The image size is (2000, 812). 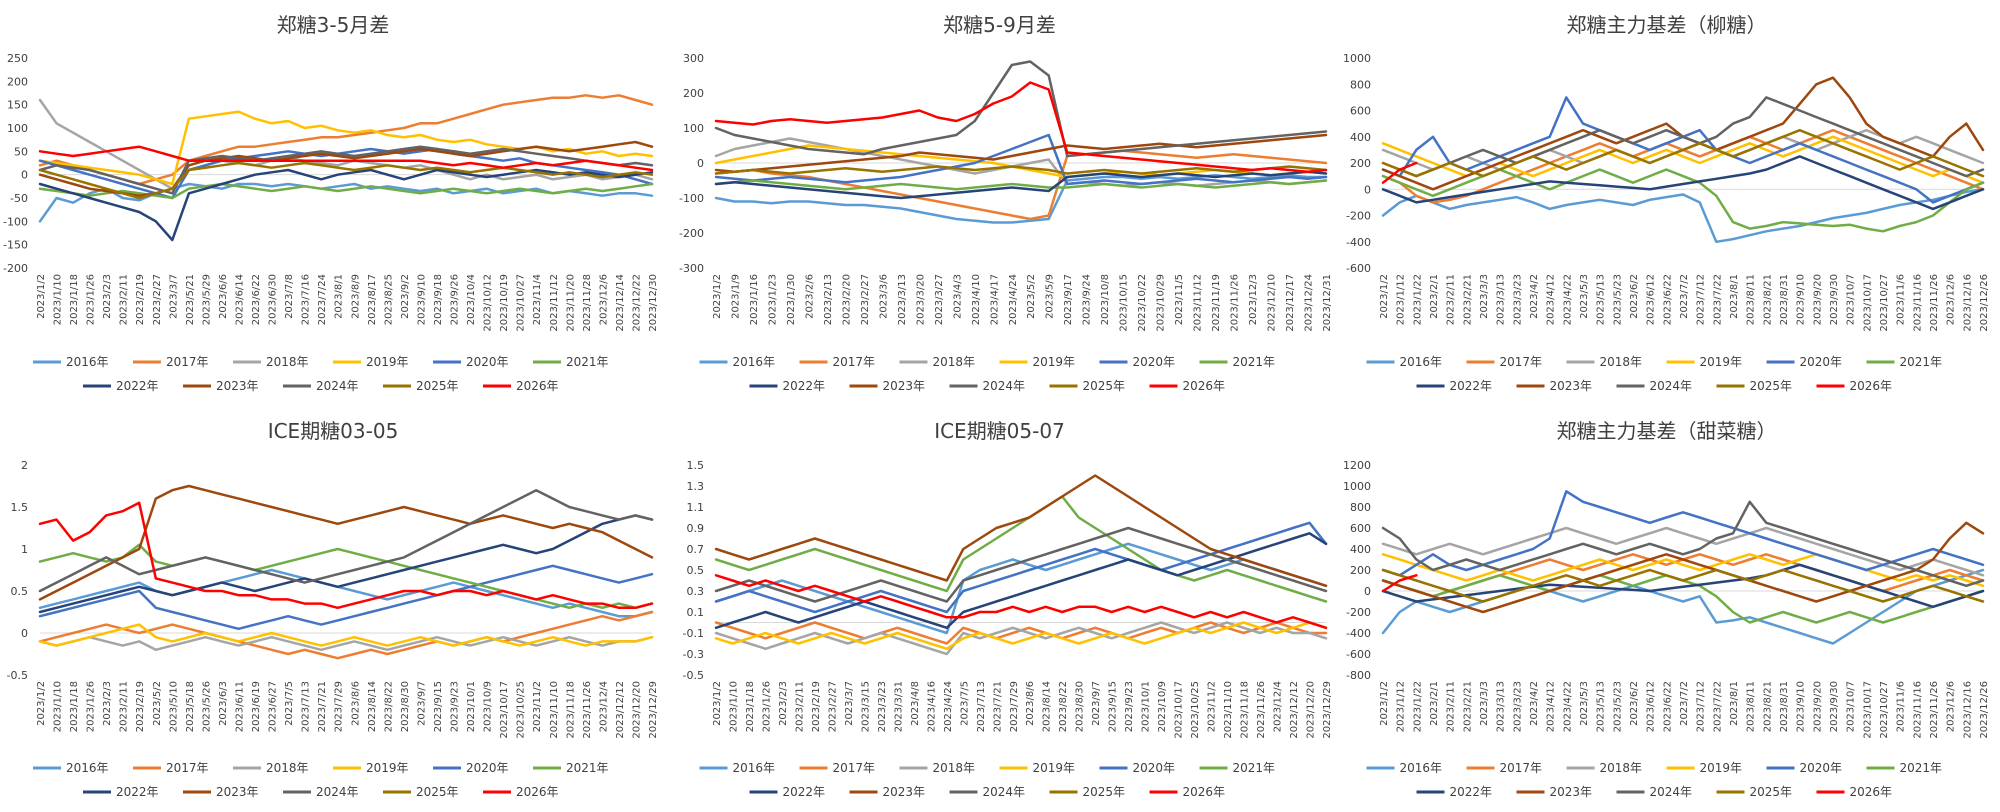 I want to click on x-tick-label: 2023/6/12, so click(x=1651, y=706).